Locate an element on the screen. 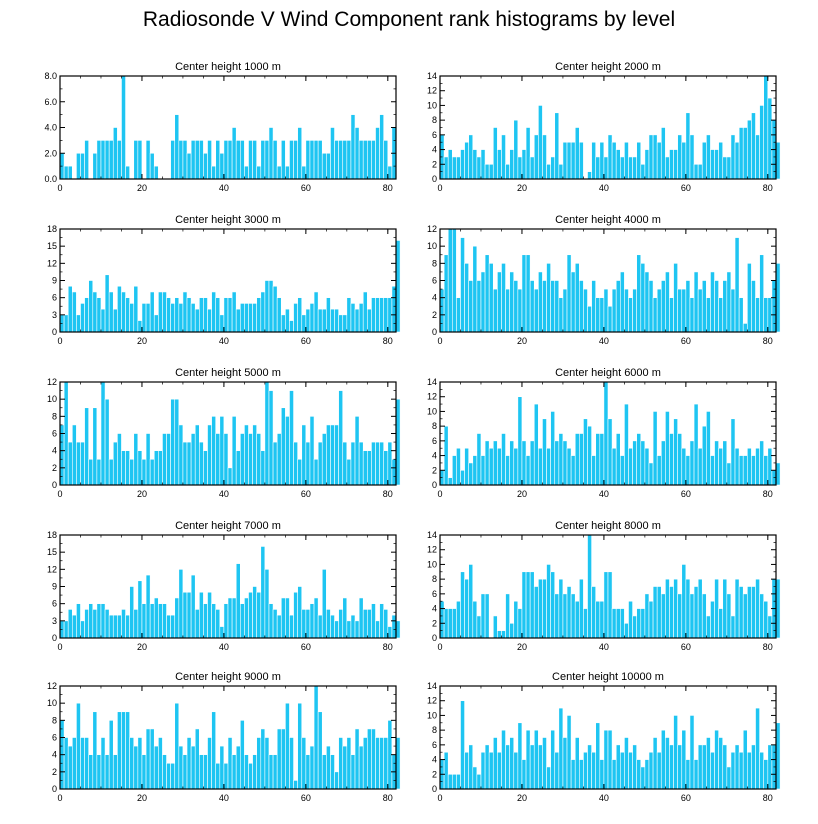 The height and width of the screenshot is (824, 818). panel-2-y-tick-label: 12 is located at coordinates (432, 91).